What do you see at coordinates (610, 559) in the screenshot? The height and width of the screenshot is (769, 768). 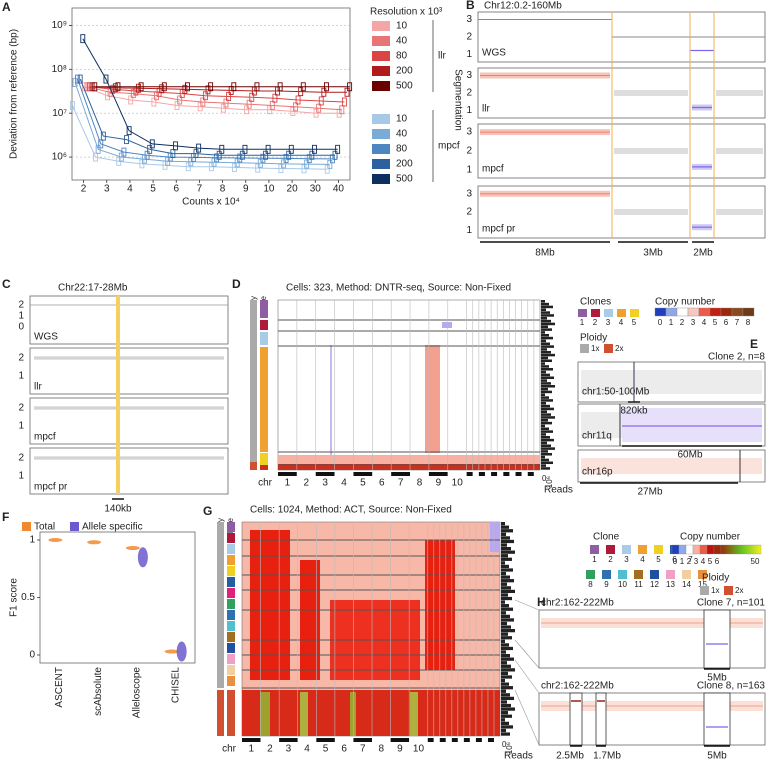 I see `legend-label: 2` at bounding box center [610, 559].